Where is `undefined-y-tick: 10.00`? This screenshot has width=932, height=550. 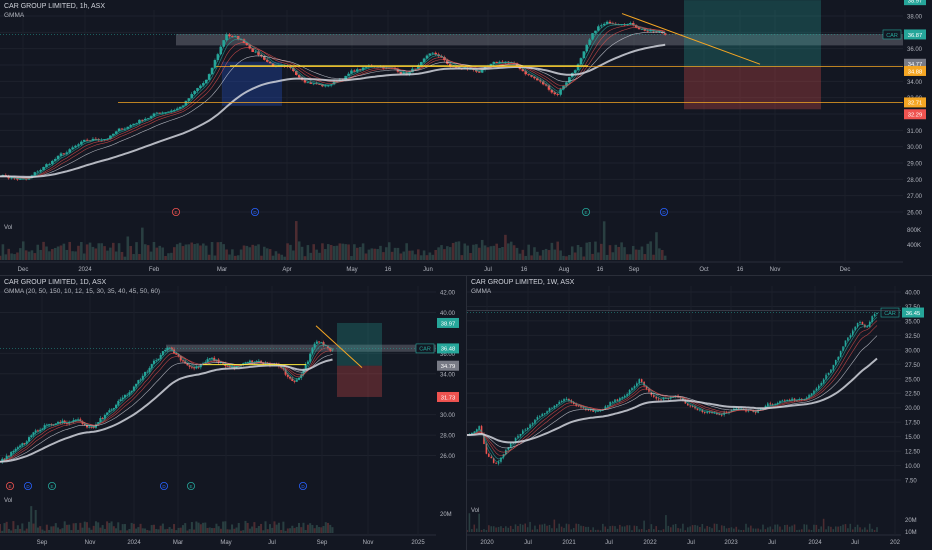 undefined-y-tick: 10.00 is located at coordinates (913, 467).